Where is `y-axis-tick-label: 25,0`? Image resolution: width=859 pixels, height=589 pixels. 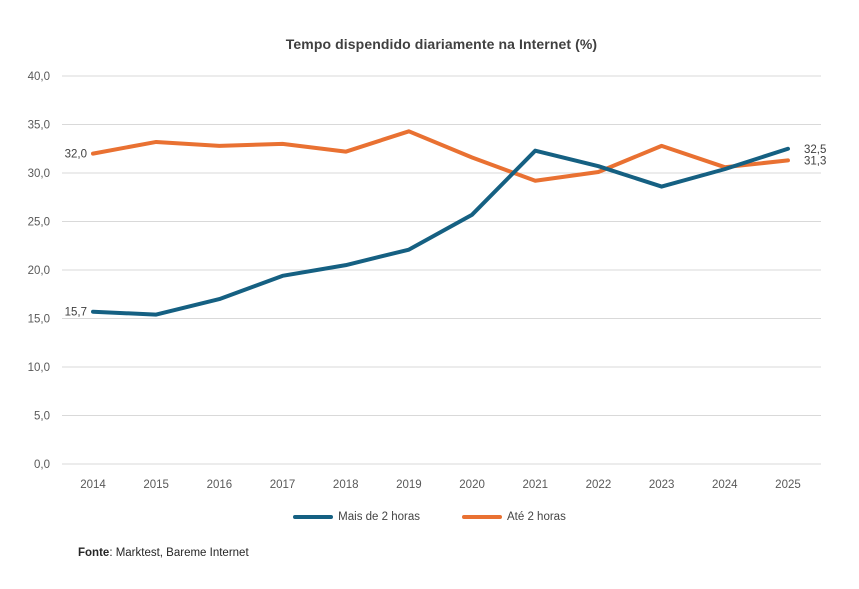
y-axis-tick-label: 25,0 is located at coordinates (39, 223).